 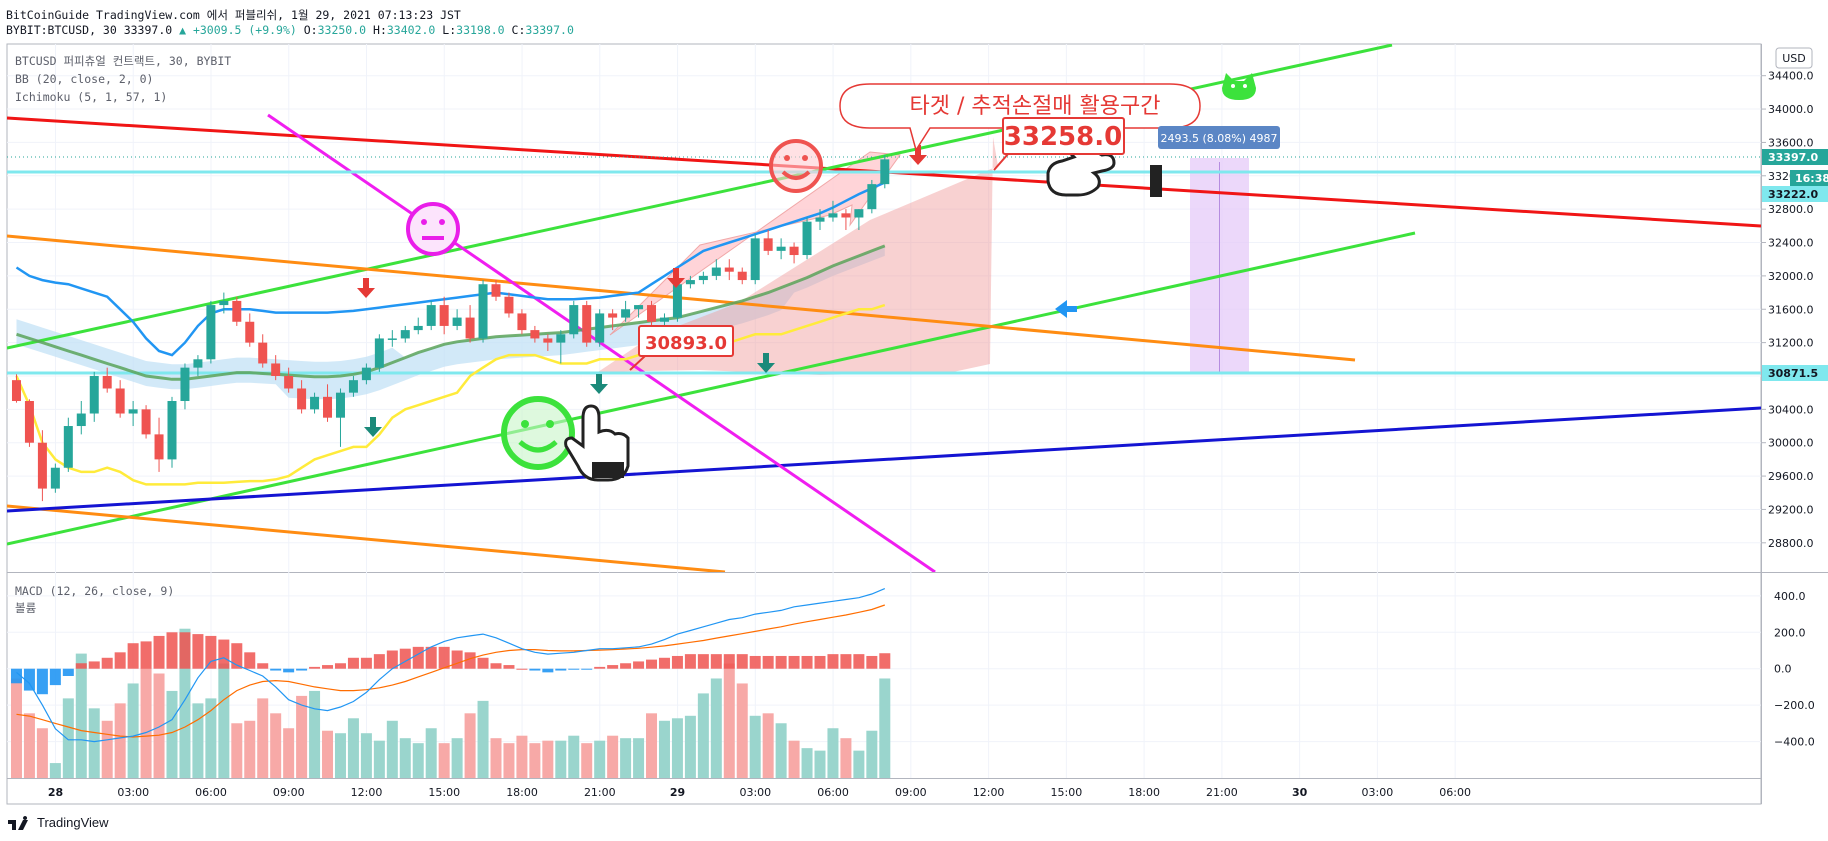 What do you see at coordinates (367, 792) in the screenshot?
I see `x-tick-label: 12:00` at bounding box center [367, 792].